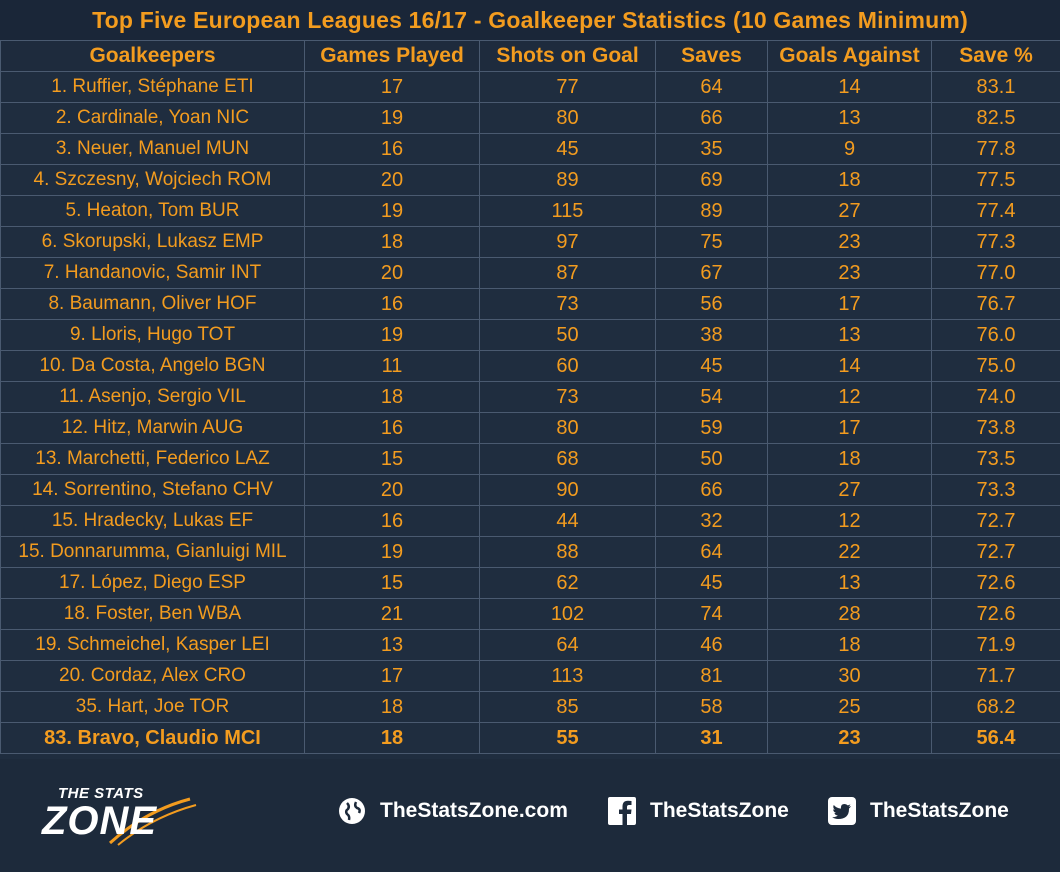  Describe the element at coordinates (152, 273) in the screenshot. I see `goalkeeper-cell: 7. Handanovic, Samir INT` at that location.